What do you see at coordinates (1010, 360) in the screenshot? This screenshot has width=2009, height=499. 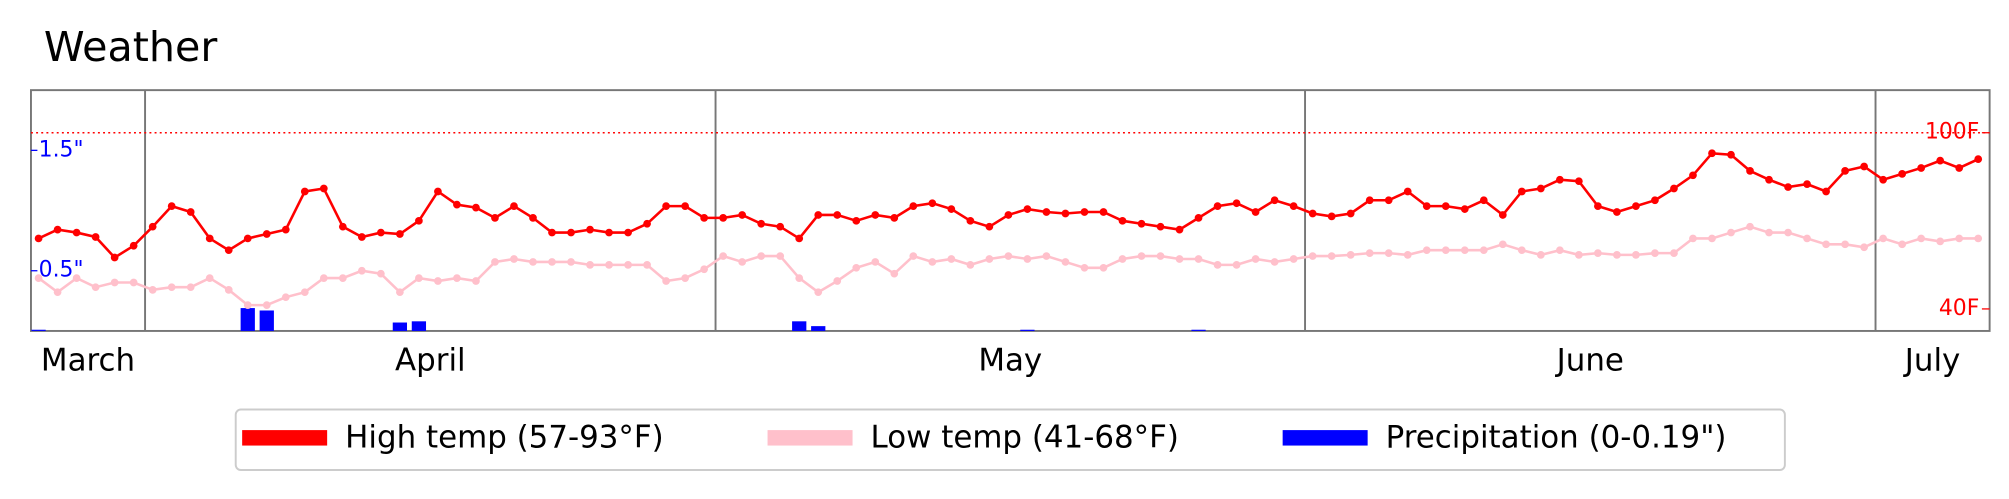 I see `x-tick-label: May` at bounding box center [1010, 360].